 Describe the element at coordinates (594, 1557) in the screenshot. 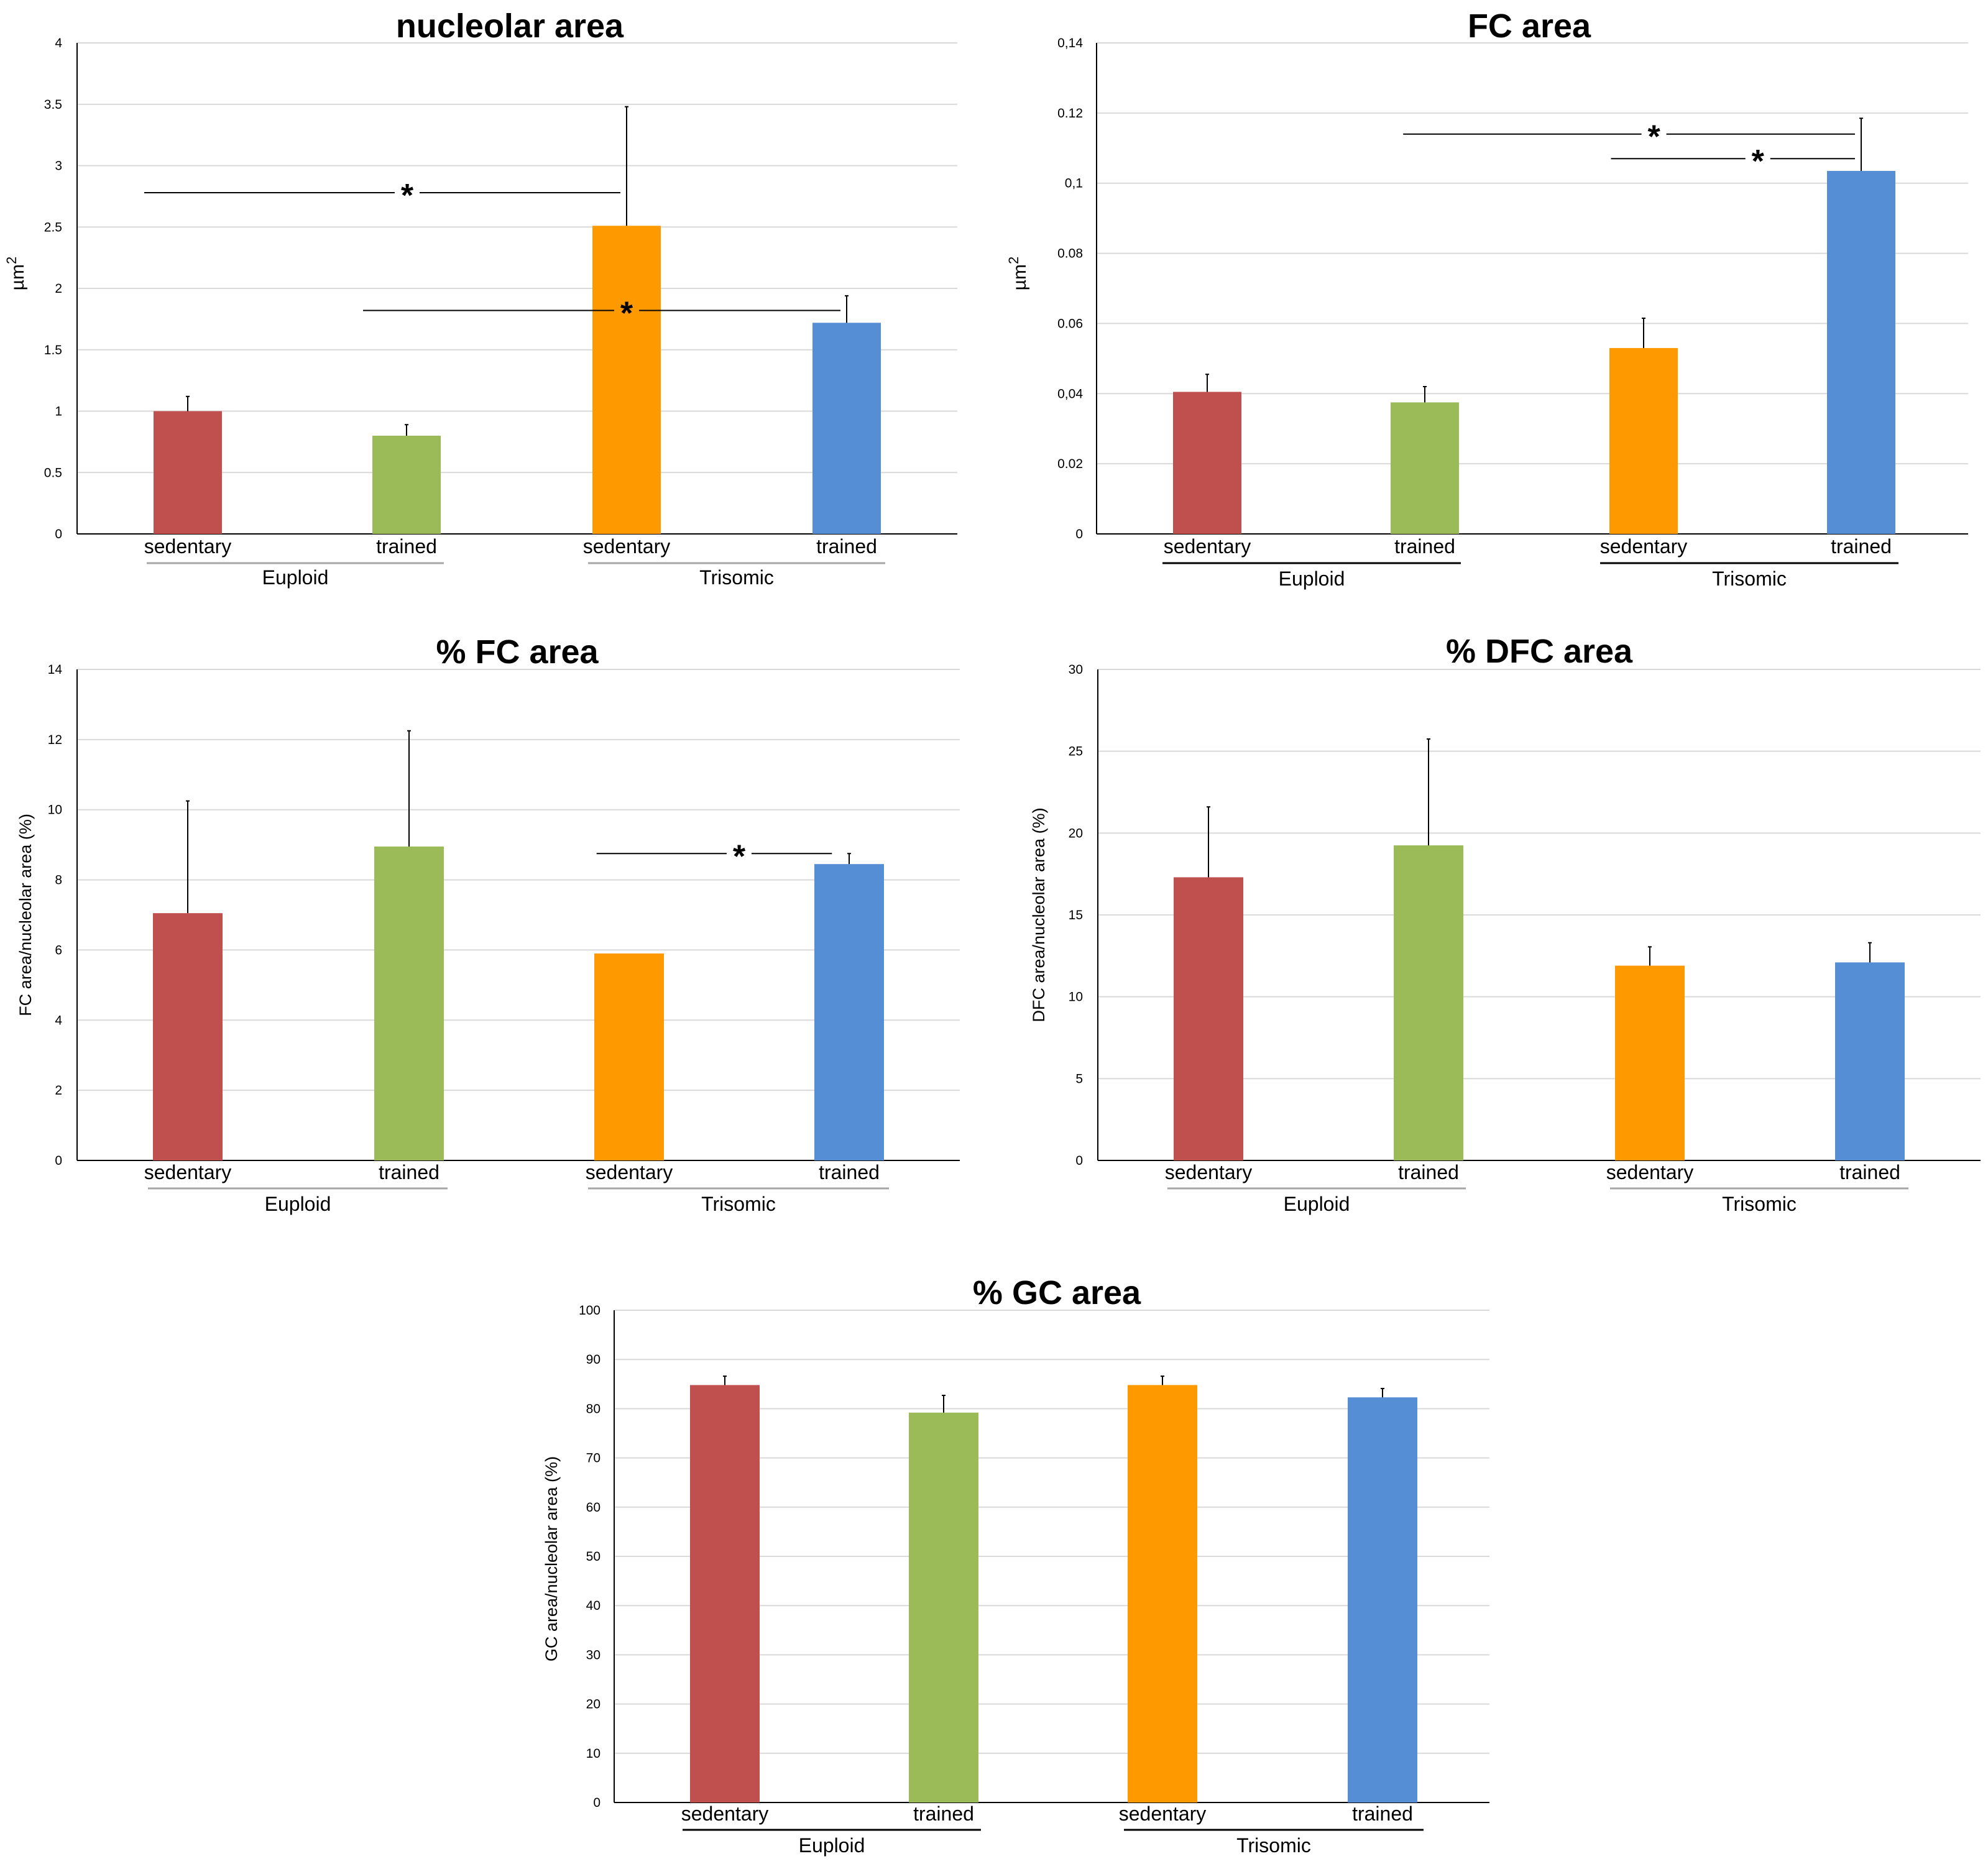

I see `y-tick-label: 50` at that location.